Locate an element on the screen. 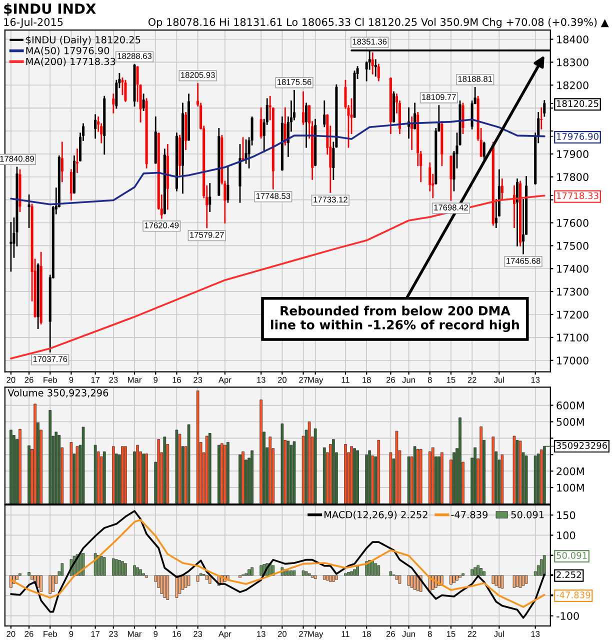 The height and width of the screenshot is (640, 615). x-tick-label: 9 is located at coordinates (156, 634).